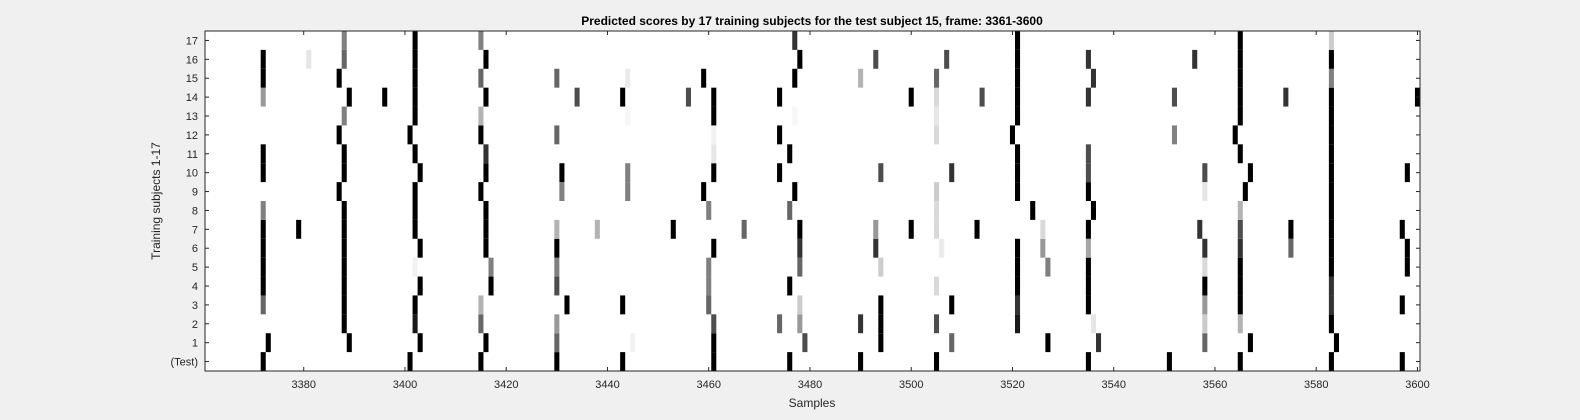 Image resolution: width=1580 pixels, height=420 pixels. Describe the element at coordinates (506, 385) in the screenshot. I see `x-tick-label: 3420` at that location.